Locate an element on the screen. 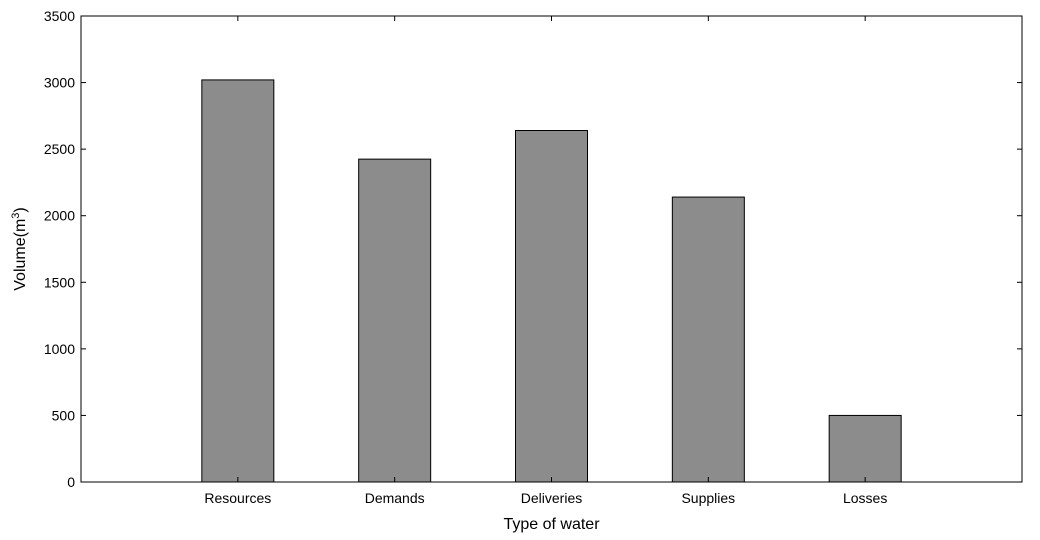  x-tick-label: Resources is located at coordinates (237, 498).